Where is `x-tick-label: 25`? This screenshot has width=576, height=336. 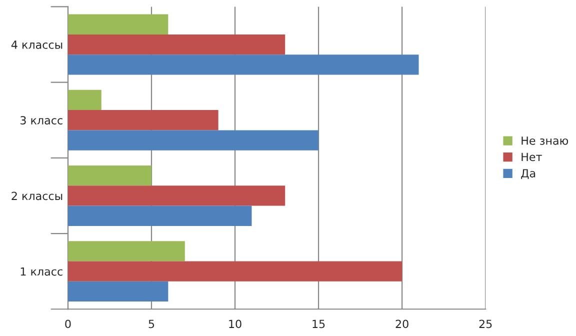 x-tick-label: 25 is located at coordinates (485, 324).